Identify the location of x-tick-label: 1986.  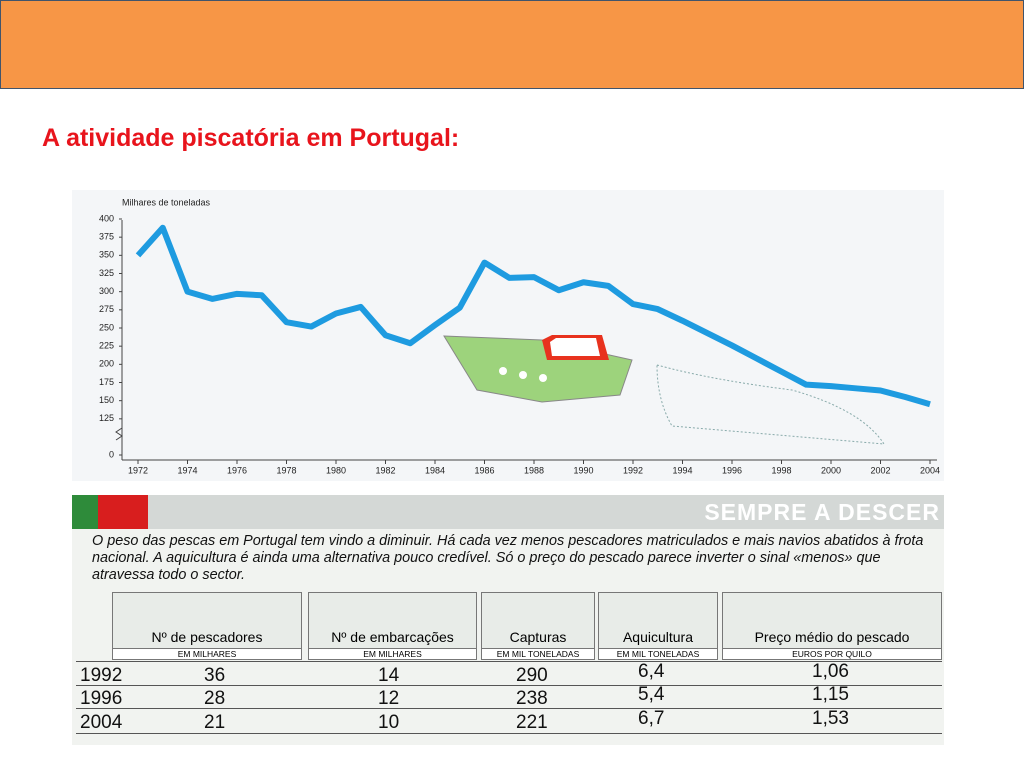
(484, 470).